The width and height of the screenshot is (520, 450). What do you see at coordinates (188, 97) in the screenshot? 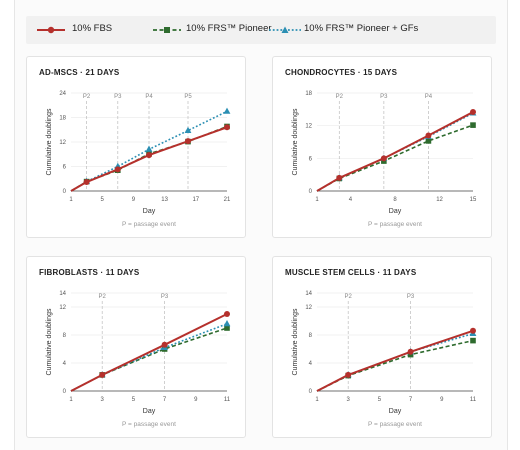
I see `passage-label: P5` at bounding box center [188, 97].